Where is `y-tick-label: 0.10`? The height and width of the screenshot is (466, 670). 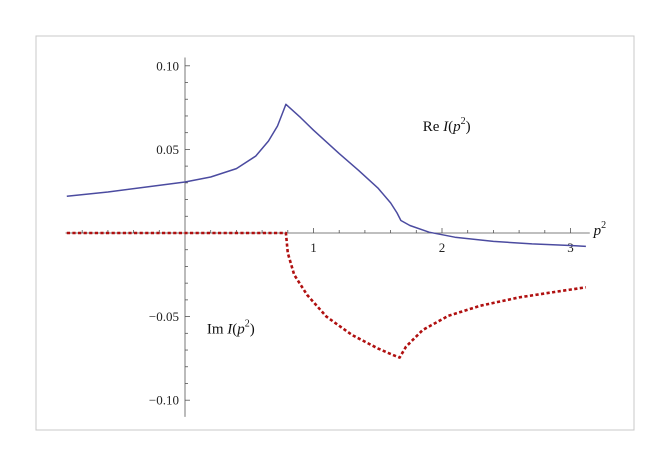 y-tick-label: 0.10 is located at coordinates (167, 65).